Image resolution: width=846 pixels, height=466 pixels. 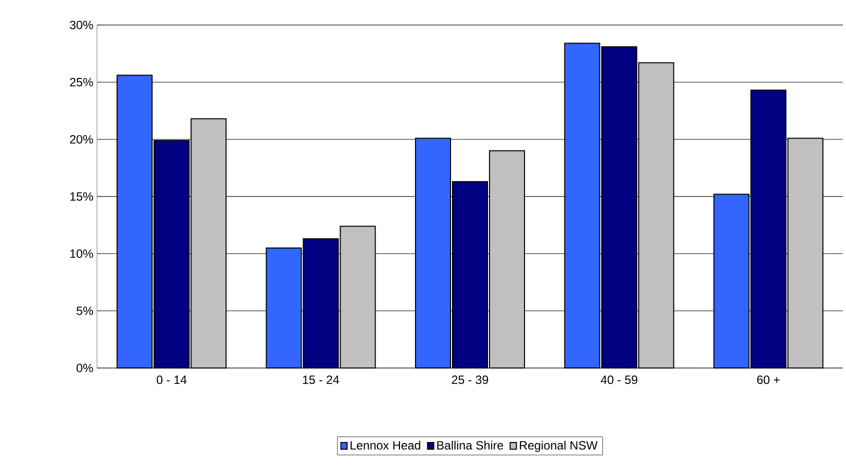 What do you see at coordinates (385, 445) in the screenshot?
I see `legend-label: Lennox Head` at bounding box center [385, 445].